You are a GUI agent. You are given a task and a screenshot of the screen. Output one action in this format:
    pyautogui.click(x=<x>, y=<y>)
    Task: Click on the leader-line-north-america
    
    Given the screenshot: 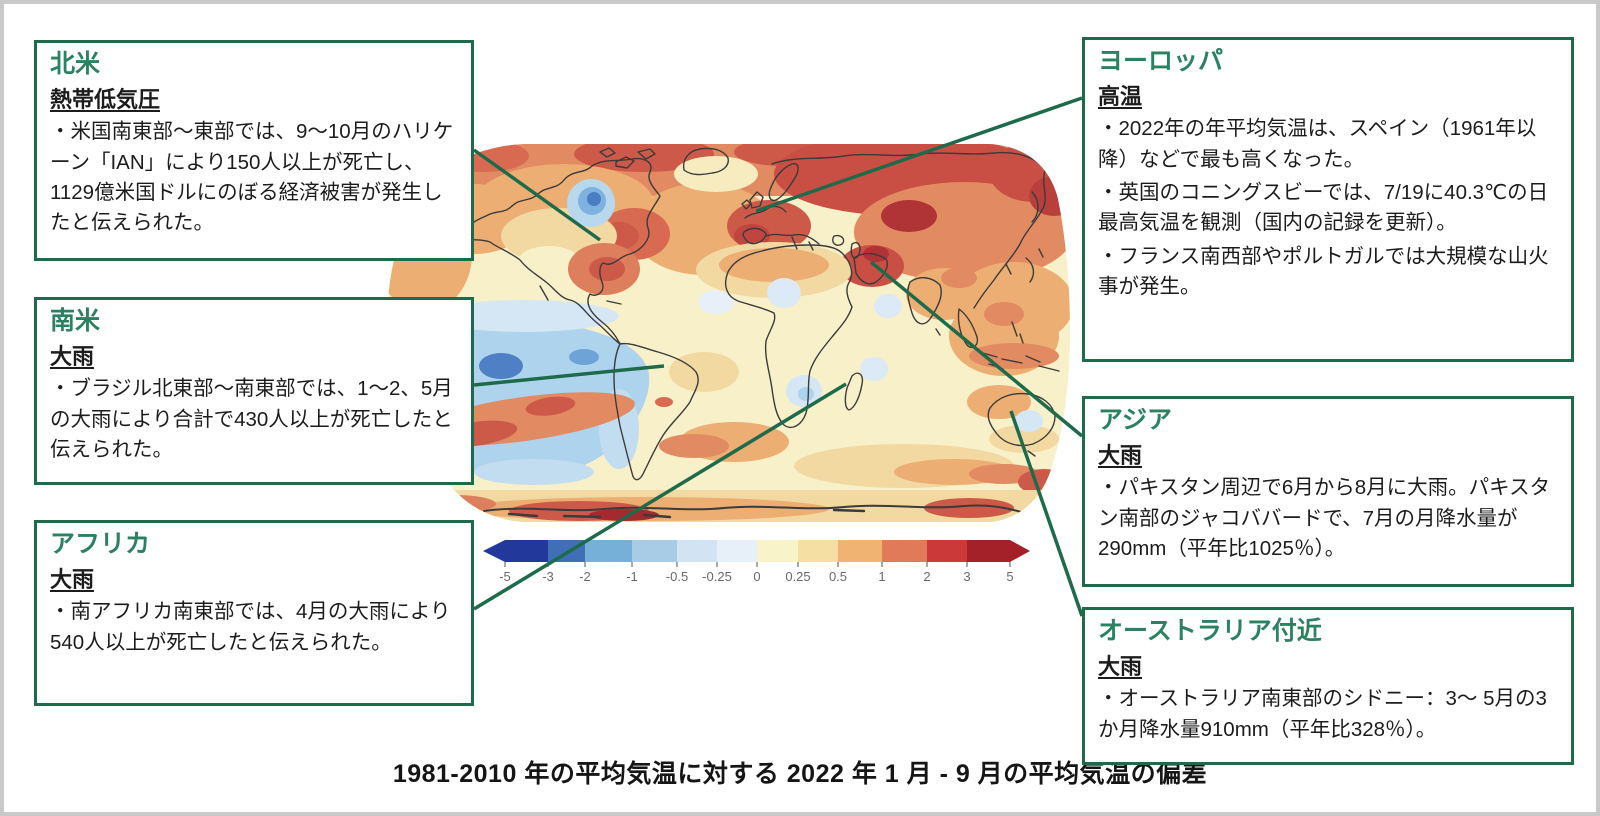 What is the action you would take?
    pyautogui.click(x=537, y=195)
    